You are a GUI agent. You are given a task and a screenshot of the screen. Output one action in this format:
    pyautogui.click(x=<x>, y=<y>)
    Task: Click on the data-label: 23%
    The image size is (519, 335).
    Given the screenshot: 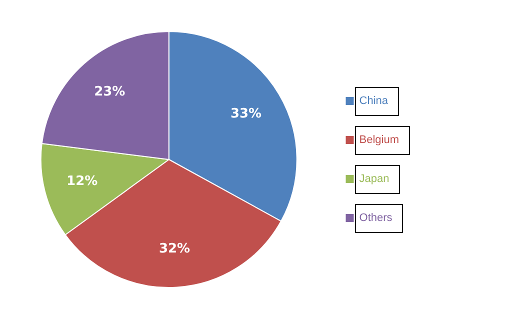 What is the action you would take?
    pyautogui.click(x=110, y=92)
    